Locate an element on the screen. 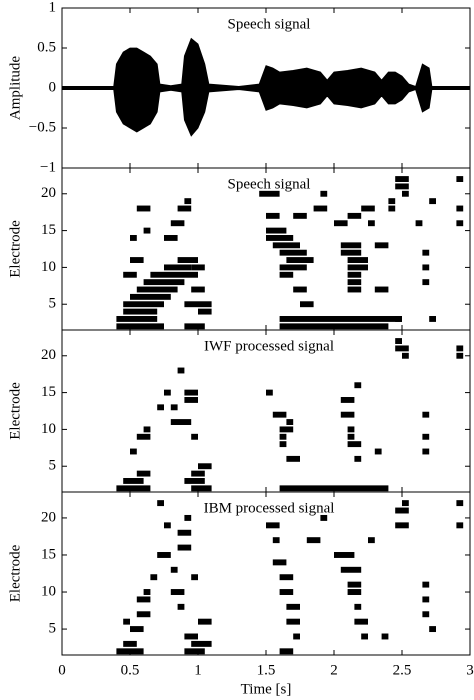 The image size is (474, 700). x-tick-label: 0.5 is located at coordinates (130, 670).